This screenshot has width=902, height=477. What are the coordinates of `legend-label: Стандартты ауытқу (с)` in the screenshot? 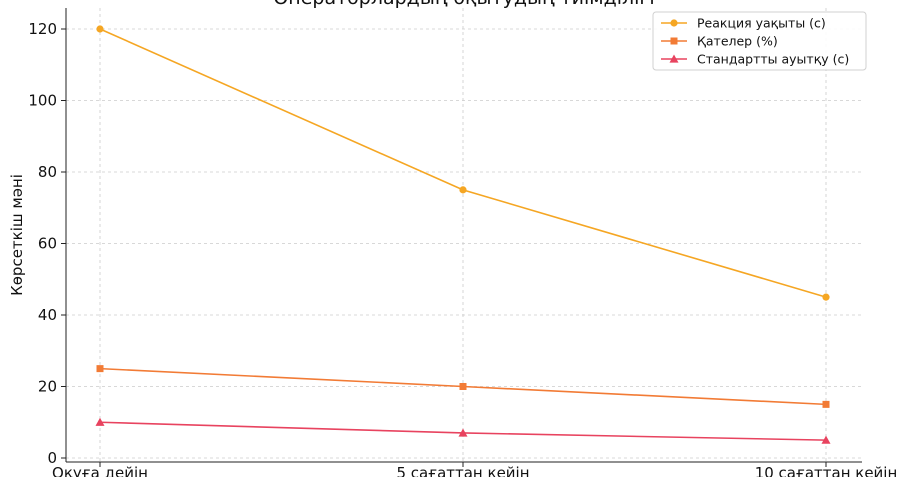 It's located at (773, 59).